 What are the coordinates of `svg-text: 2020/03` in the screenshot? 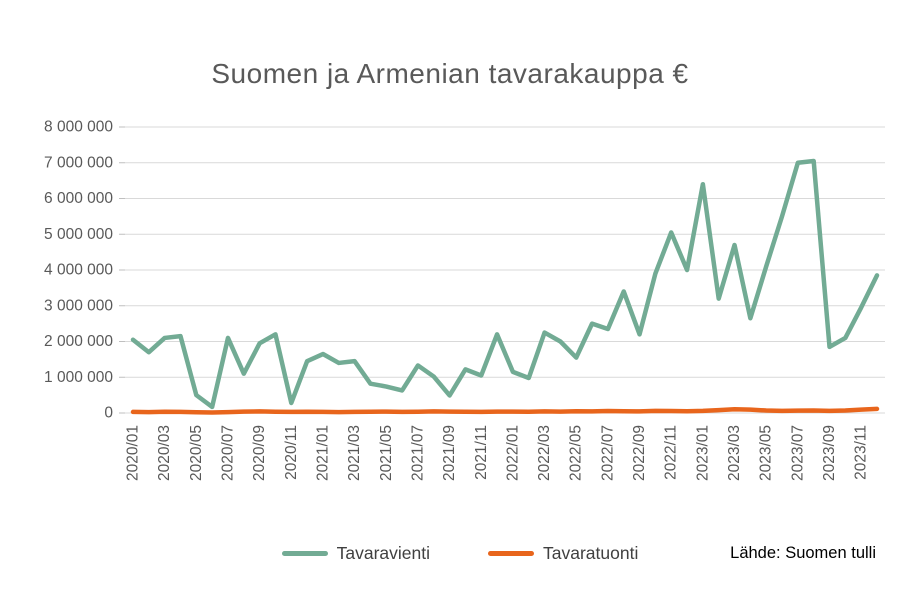 It's located at (164, 453).